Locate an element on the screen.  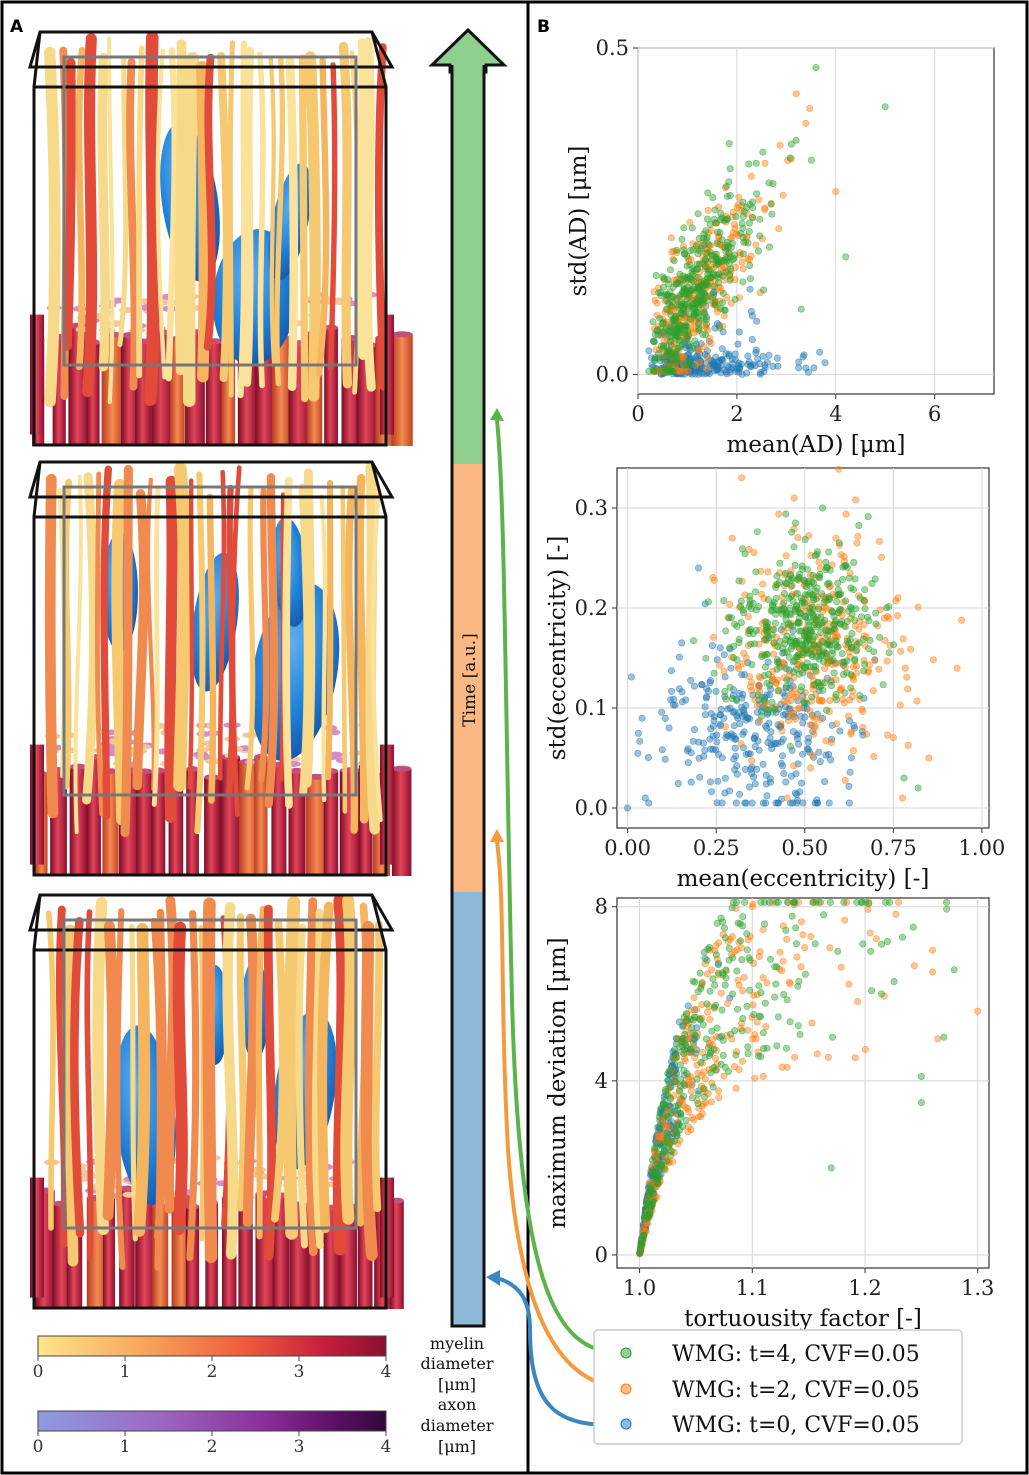
myelin-tick-label: 1 is located at coordinates (125, 1372).